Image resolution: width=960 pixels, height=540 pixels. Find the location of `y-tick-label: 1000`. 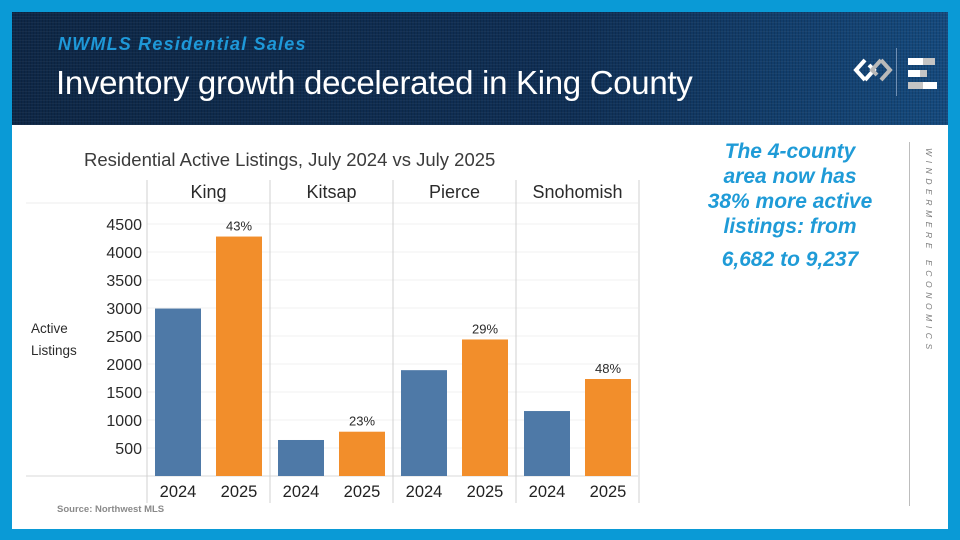

y-tick-label: 1000 is located at coordinates (124, 421).